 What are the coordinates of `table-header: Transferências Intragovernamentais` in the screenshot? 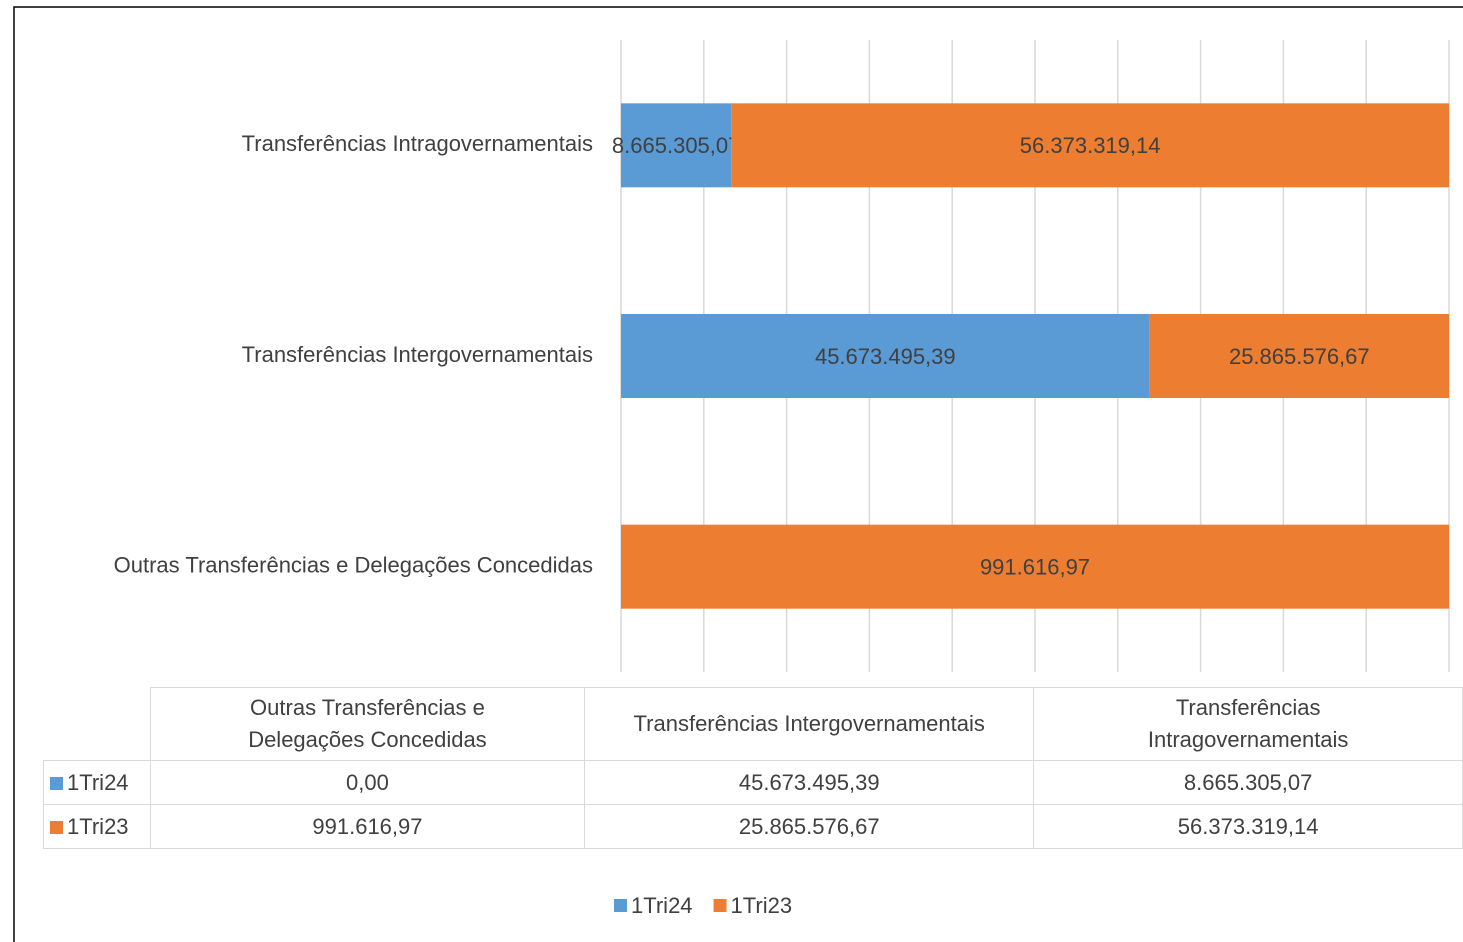 It's located at (1248, 724).